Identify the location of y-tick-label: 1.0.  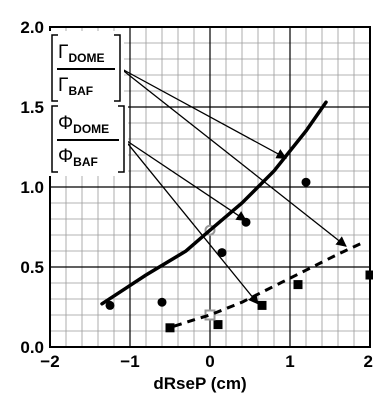
(32, 187).